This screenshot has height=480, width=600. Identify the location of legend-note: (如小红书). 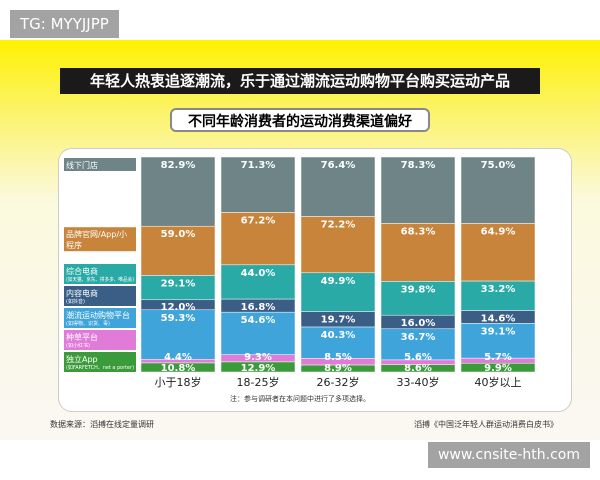
(78, 345).